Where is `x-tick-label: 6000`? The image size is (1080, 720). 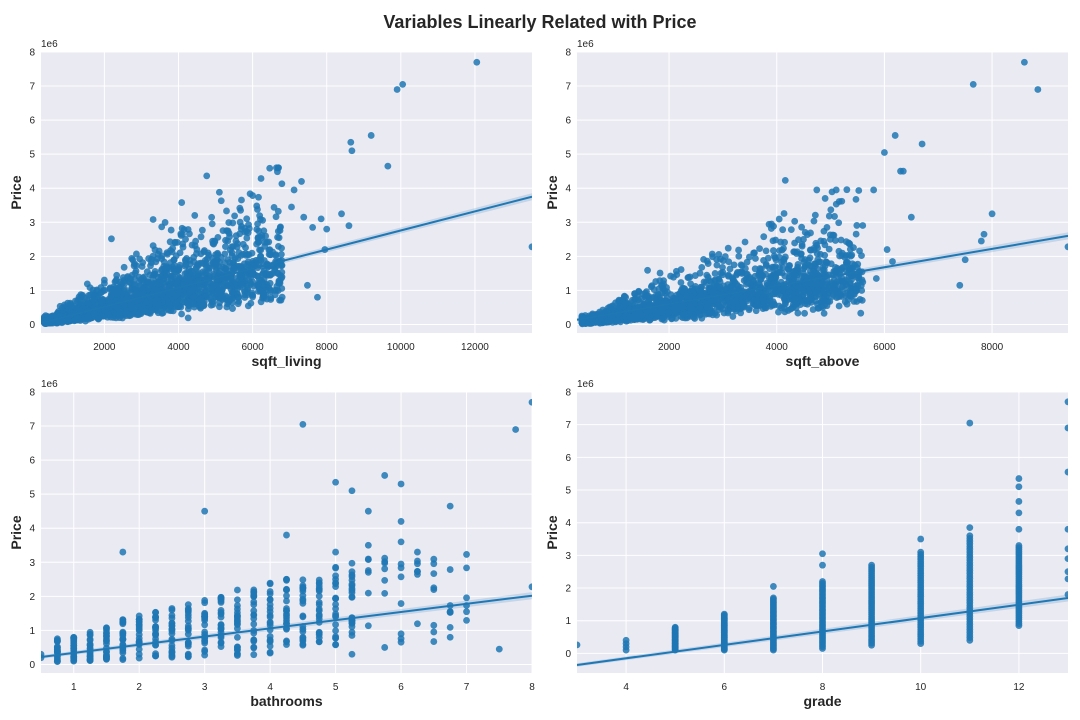 x-tick-label: 6000 is located at coordinates (884, 347).